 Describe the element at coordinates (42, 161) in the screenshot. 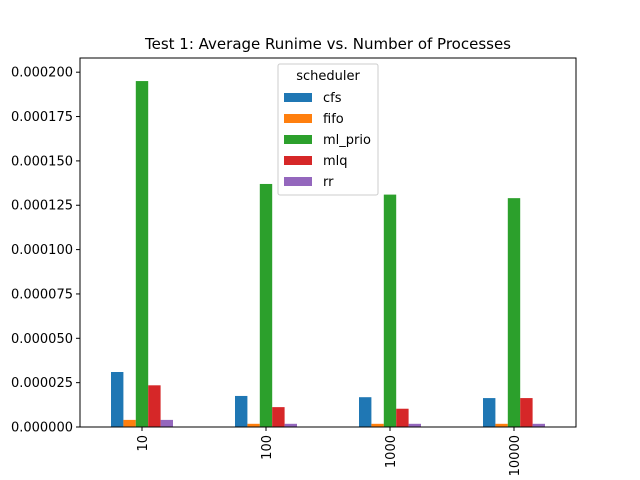

I see `y-tick-label: 0.000150` at that location.